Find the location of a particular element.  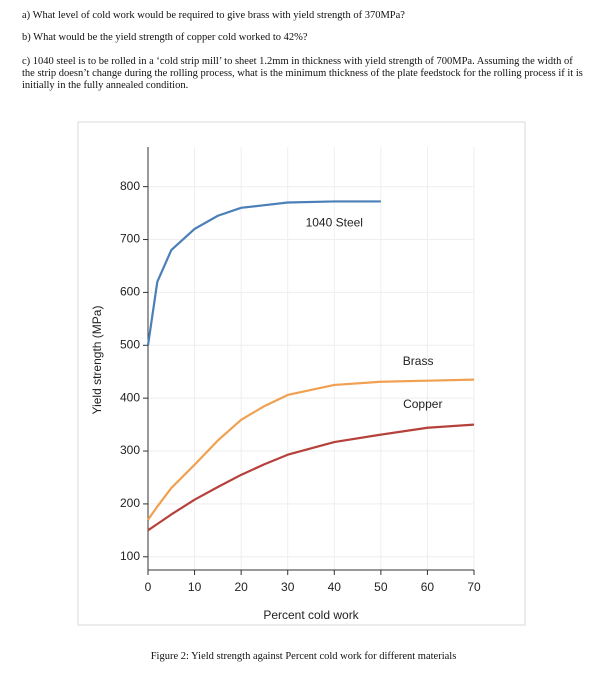

y-tick-label: 300 is located at coordinates (130, 450).